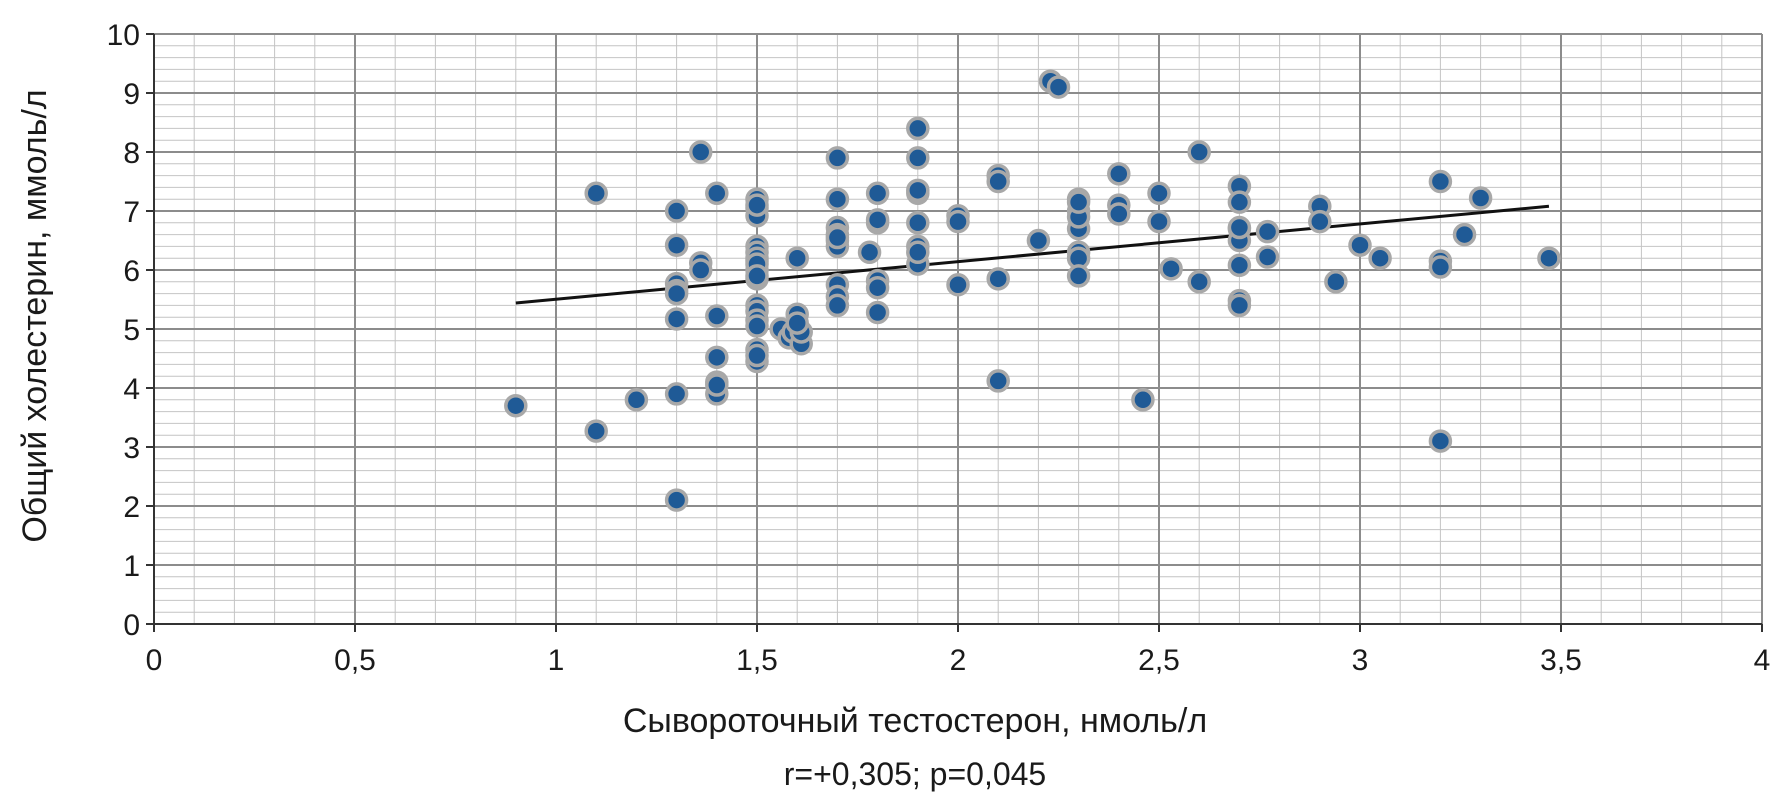  I want to click on x-axis-title: Сывороточный тестостерон, нмоль/л, so click(915, 721).